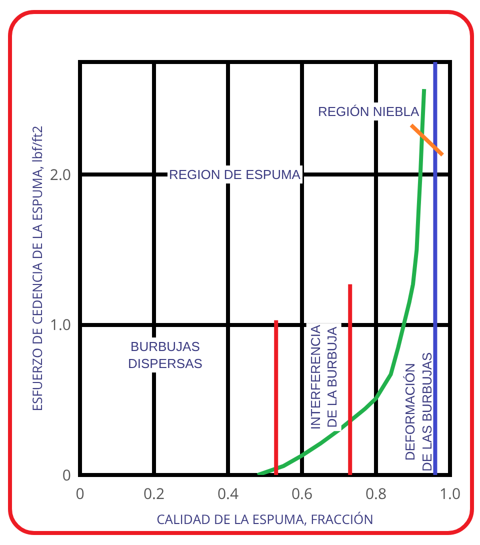 This screenshot has height=545, width=480. Describe the element at coordinates (60, 174) in the screenshot. I see `y-tick-label: 2.0` at that location.